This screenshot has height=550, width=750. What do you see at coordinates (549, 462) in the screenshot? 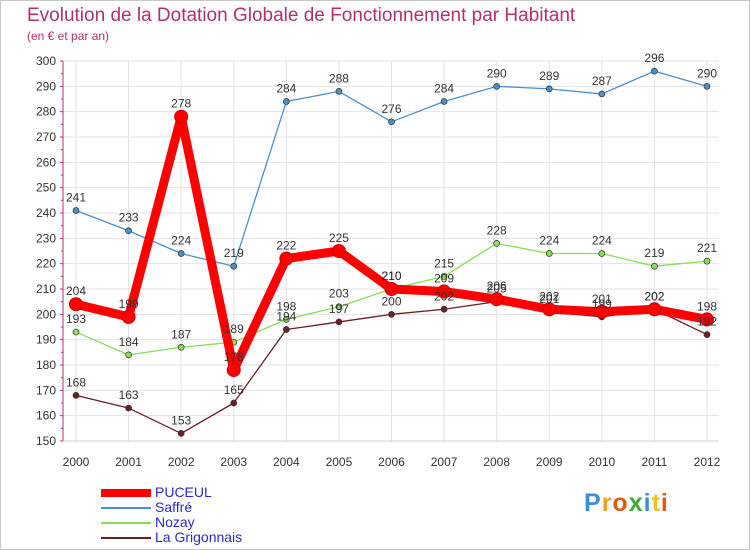
I see `x-tick-label-2009: 2009` at bounding box center [549, 462].